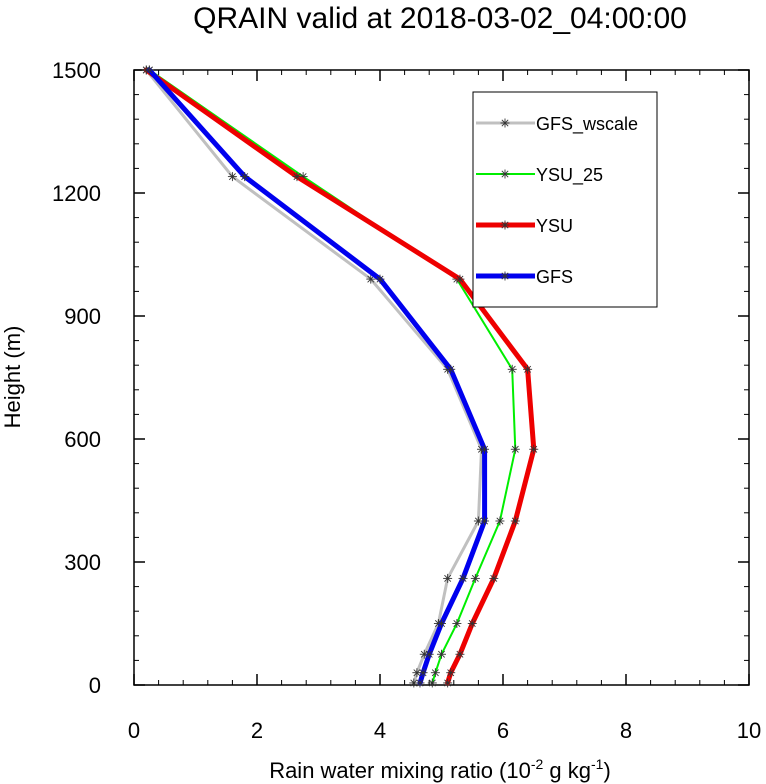 This screenshot has height=784, width=766. What do you see at coordinates (440, 18) in the screenshot?
I see `chart-title: QRAIN valid at 2018-03-02_04:00:00` at bounding box center [440, 18].